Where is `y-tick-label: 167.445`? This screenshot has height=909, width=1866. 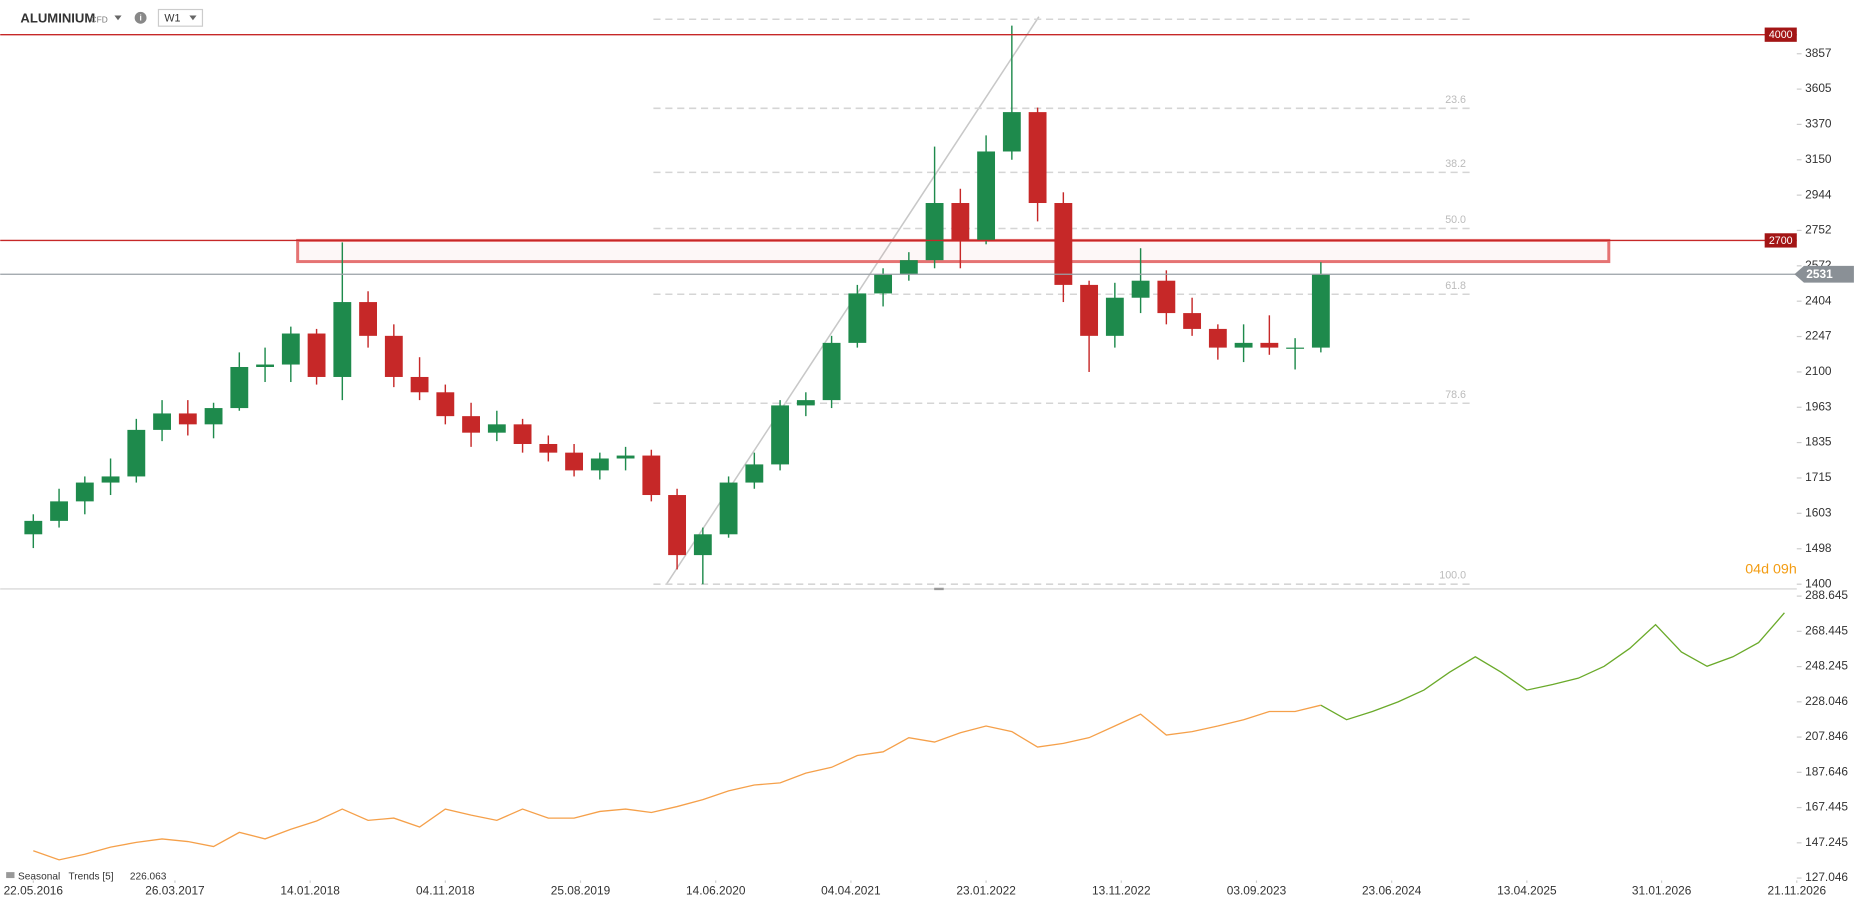
y-tick-label: 167.445 is located at coordinates (1826, 807).